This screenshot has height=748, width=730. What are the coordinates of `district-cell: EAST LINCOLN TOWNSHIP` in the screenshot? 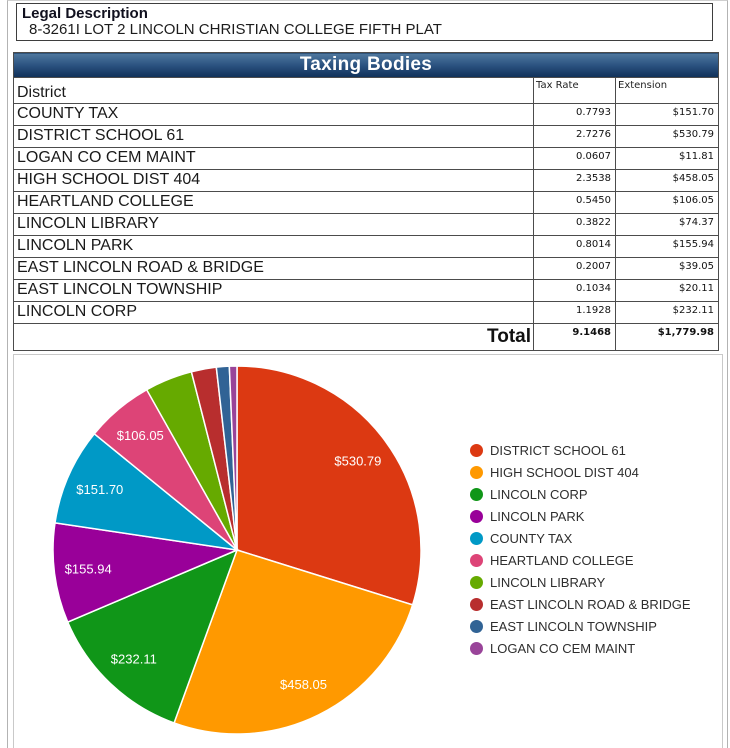 It's located at (273, 290).